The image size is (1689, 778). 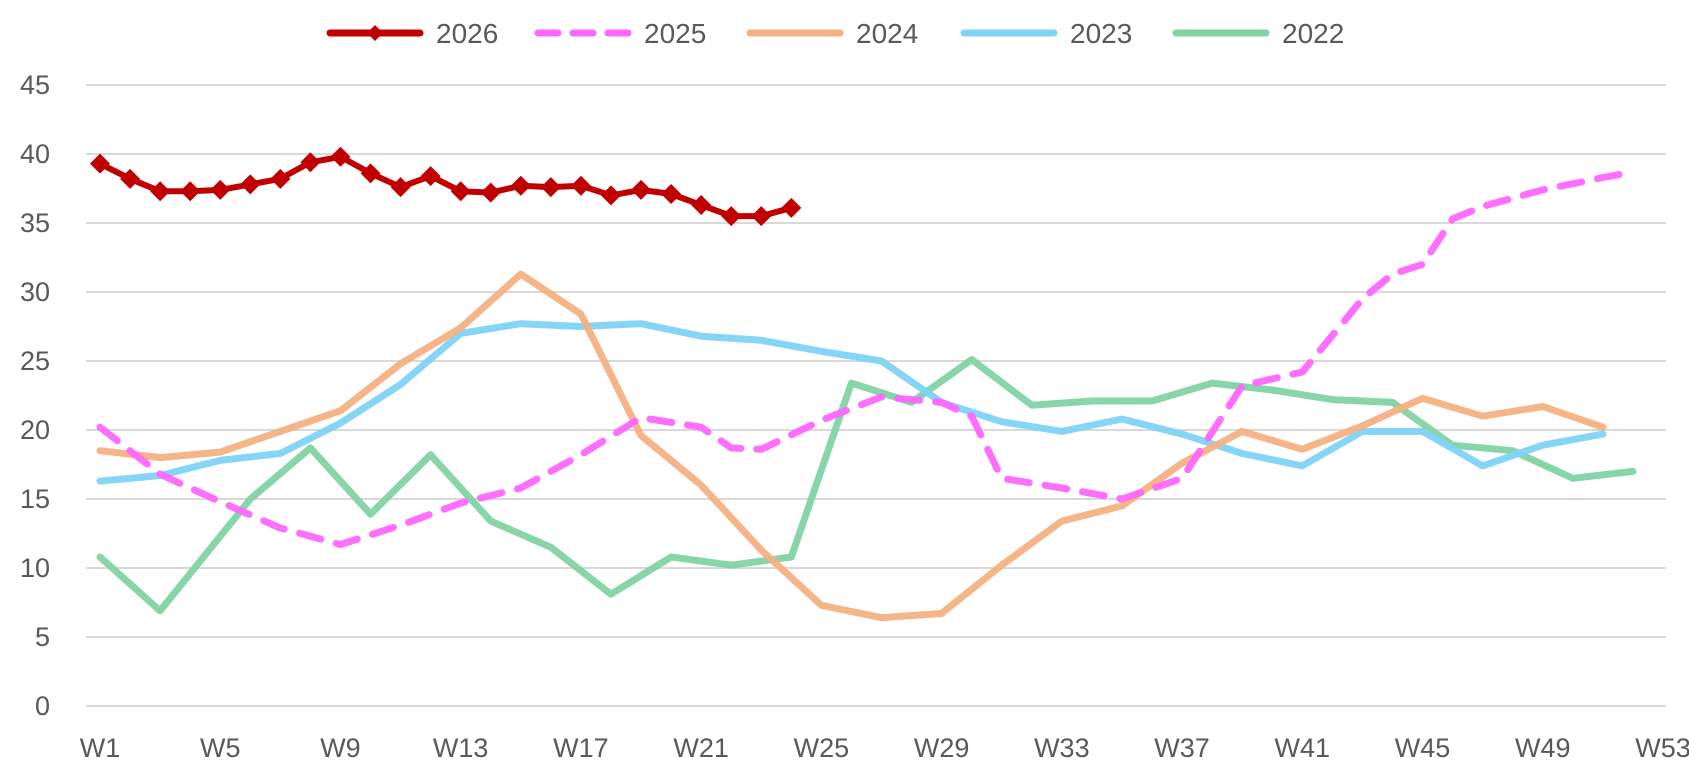 What do you see at coordinates (1062, 748) in the screenshot?
I see `x-tick-label: W33` at bounding box center [1062, 748].